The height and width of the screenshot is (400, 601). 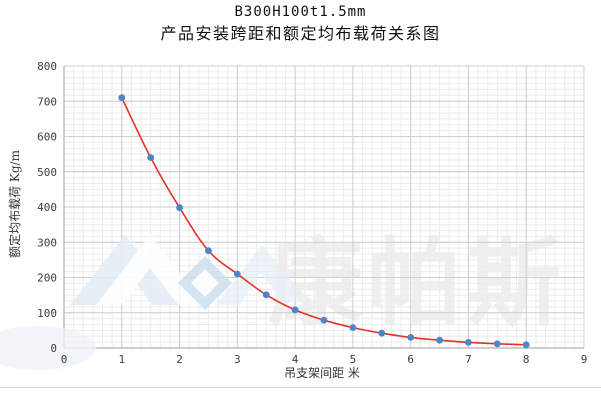 I want to click on x-tick-label: 5, so click(x=353, y=359).